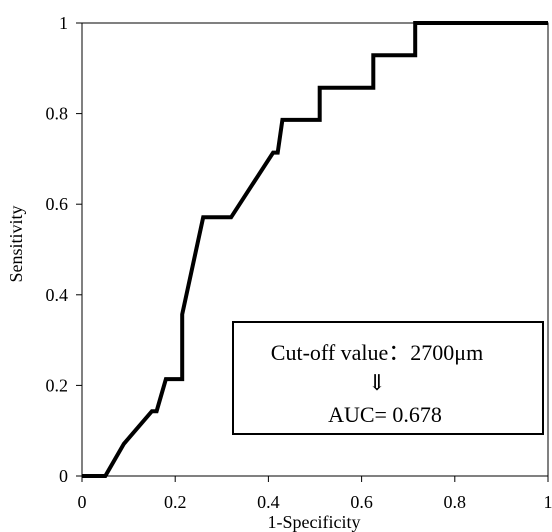 The width and height of the screenshot is (552, 532). I want to click on x-tick-label: 0, so click(82, 502).